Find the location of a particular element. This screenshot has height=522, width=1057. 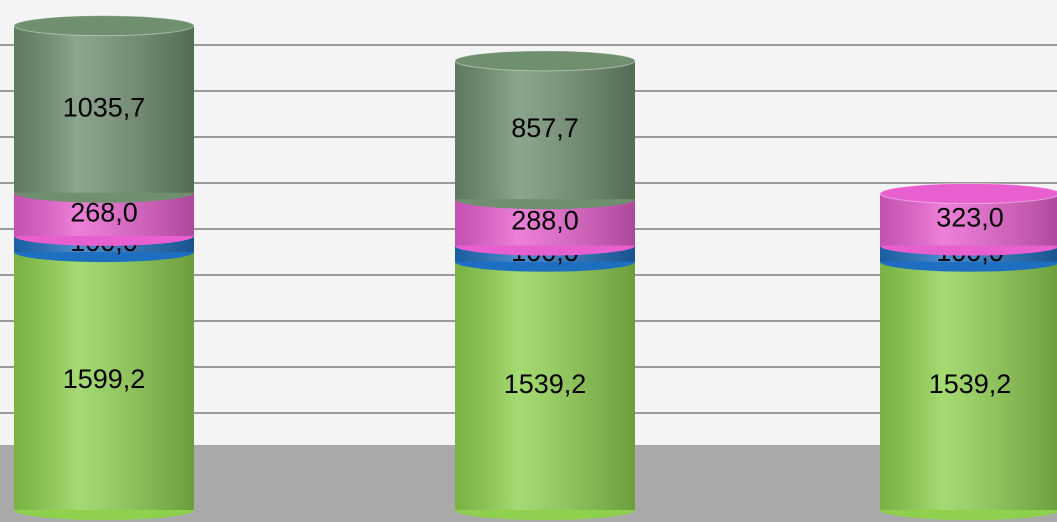

data-label: 857,7 is located at coordinates (545, 128).